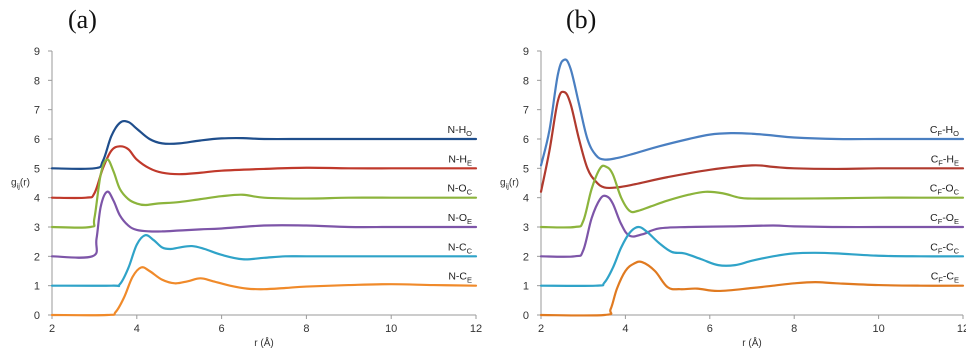 The height and width of the screenshot is (357, 966). I want to click on series-label: N-OE, so click(460, 219).